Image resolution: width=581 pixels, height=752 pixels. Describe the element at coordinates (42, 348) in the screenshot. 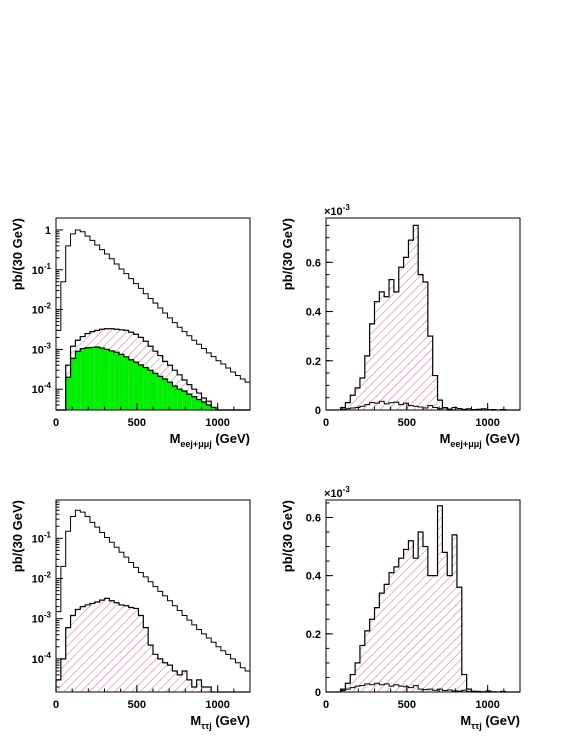

I see `y-tick-label-top-left: 10⁻³` at that location.